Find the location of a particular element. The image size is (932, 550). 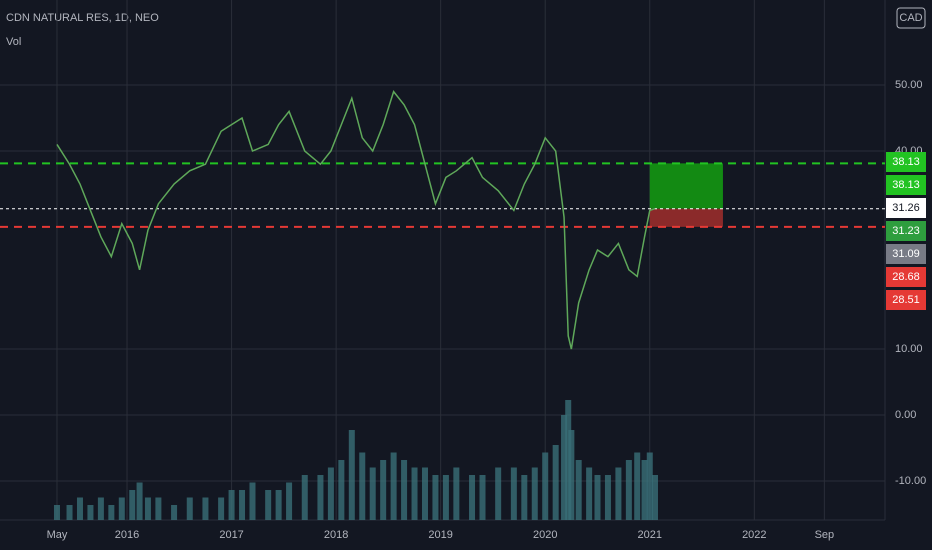

x-tick-label: 2022 is located at coordinates (754, 535).